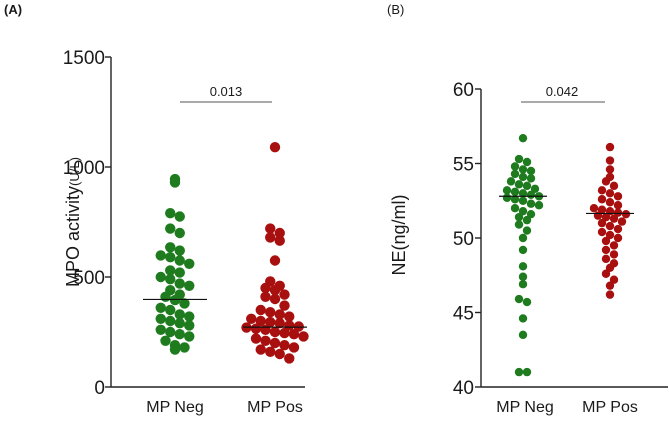 Image resolution: width=669 pixels, height=424 pixels. What do you see at coordinates (73, 222) in the screenshot?
I see `panel-a-y-axis-title: MPO activity(U/L)` at bounding box center [73, 222].